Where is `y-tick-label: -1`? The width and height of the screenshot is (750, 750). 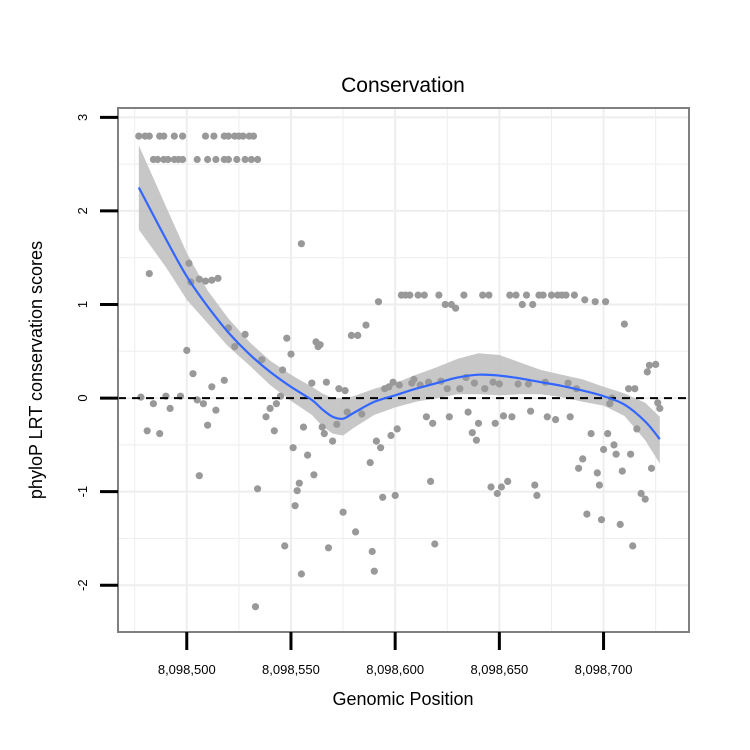
y-tick-label: -1 is located at coordinates (82, 492).